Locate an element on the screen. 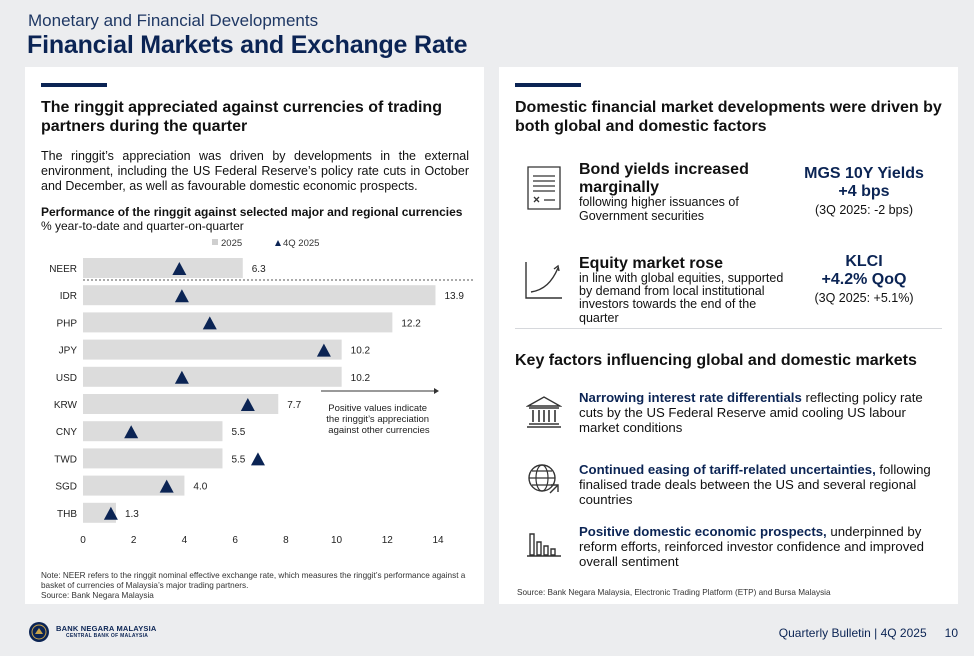 This screenshot has height=656, width=974. globe-trade-icon is located at coordinates (543, 479).